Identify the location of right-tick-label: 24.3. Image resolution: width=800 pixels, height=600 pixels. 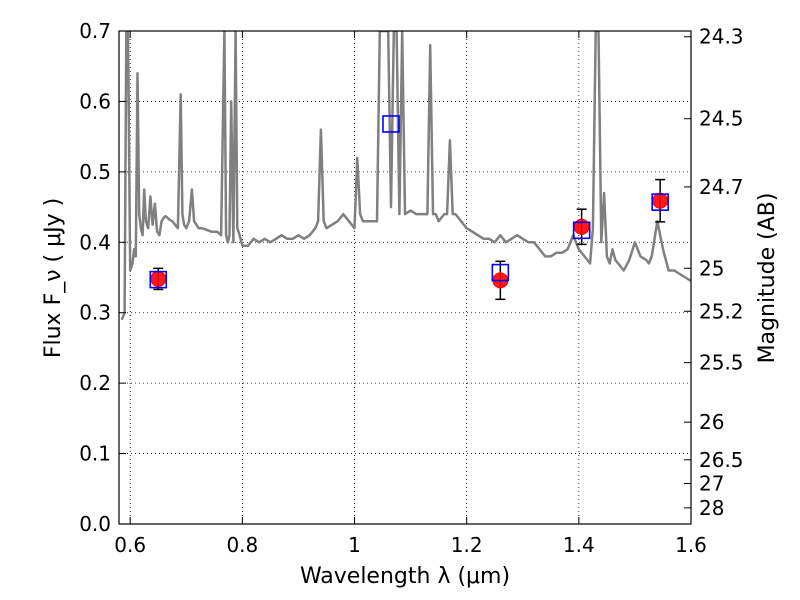
(721, 37).